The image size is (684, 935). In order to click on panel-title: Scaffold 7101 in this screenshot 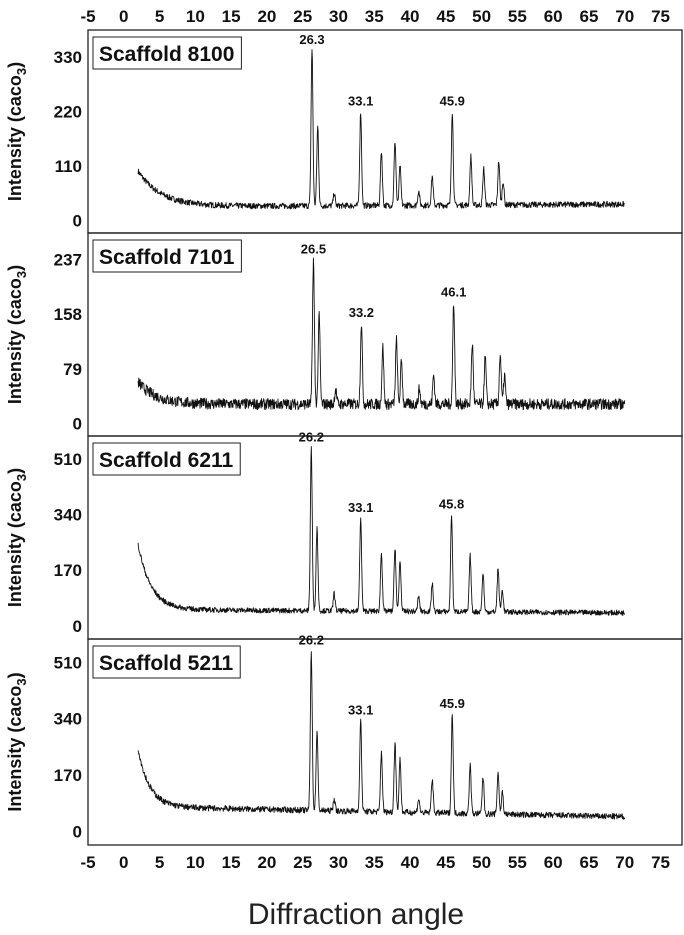, I will do `click(167, 257)`.